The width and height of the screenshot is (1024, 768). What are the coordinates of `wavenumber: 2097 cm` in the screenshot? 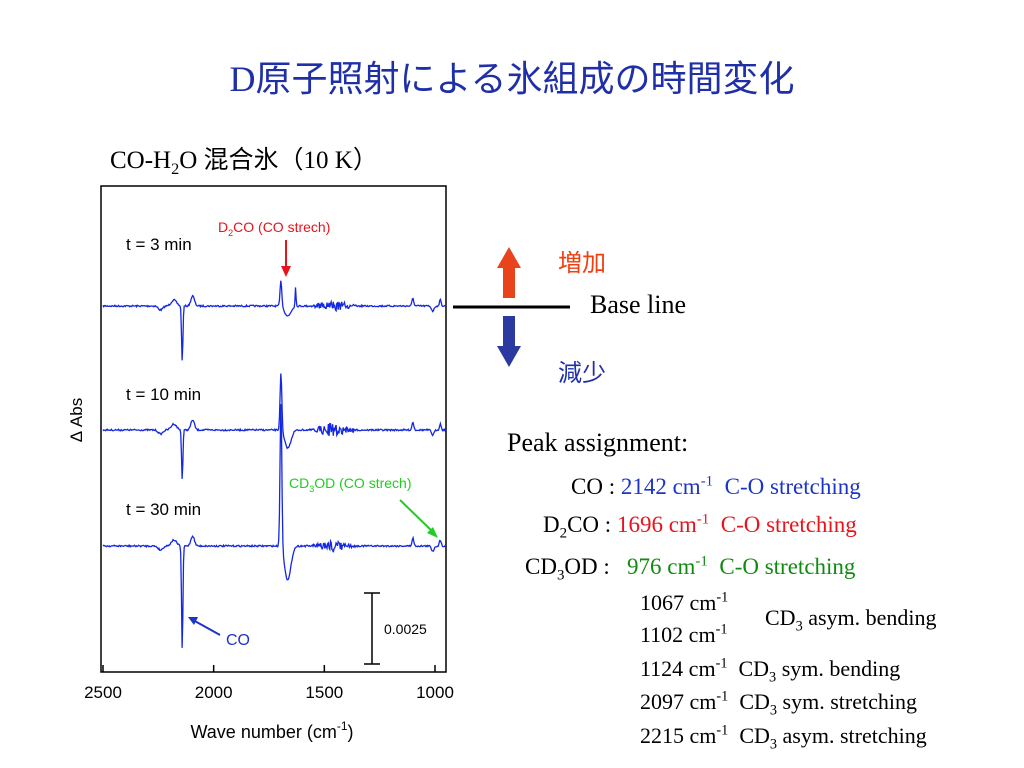 It's located at (678, 701).